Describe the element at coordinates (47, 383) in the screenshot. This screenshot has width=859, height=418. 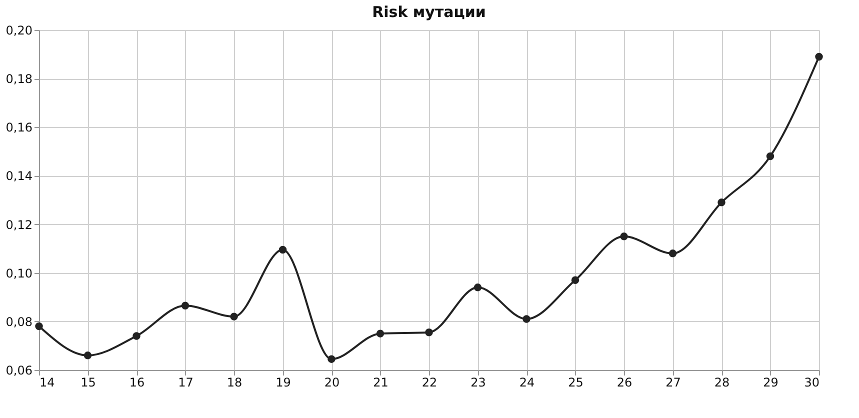
I see `x-tick-label: 14` at that location.